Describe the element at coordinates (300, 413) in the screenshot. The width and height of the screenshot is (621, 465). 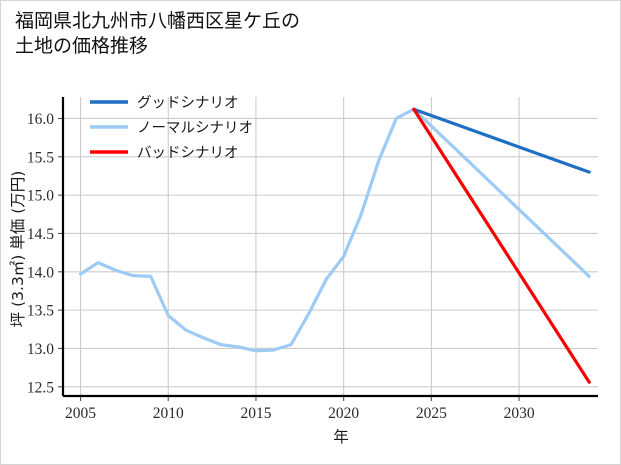
I see `x-tick-labels: 2005 2010 2015 2020 2025 2030` at that location.